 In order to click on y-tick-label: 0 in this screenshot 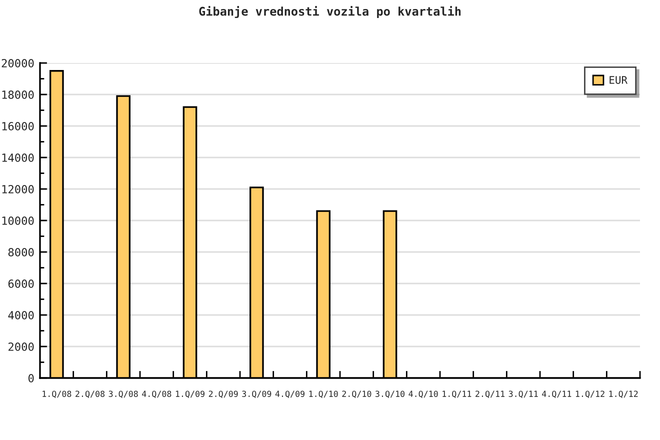, I will do `click(31, 378)`.